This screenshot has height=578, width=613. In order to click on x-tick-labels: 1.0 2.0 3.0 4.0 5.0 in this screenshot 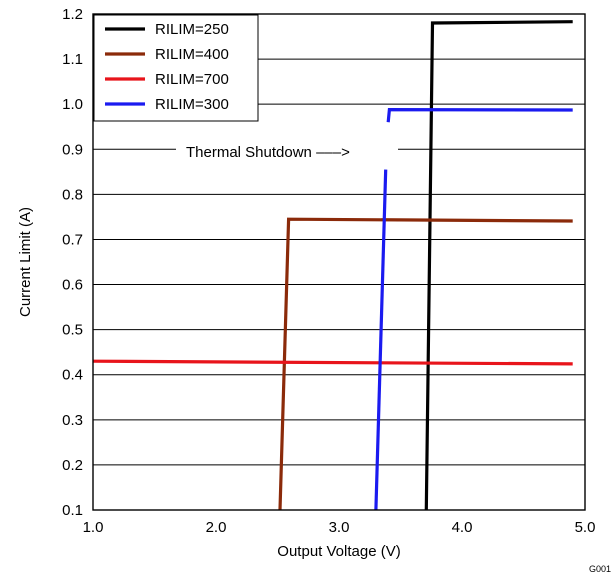, I will do `click(339, 527)`.